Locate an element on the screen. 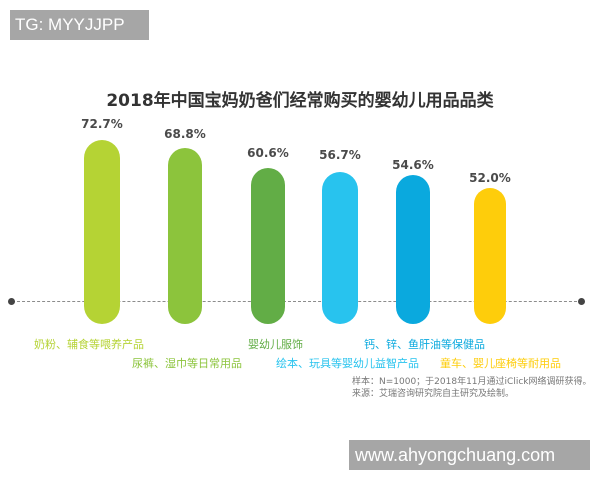 The width and height of the screenshot is (600, 480). sample-note: 样本：N=1000；于2018年11月通过iClick网络调研获得。 is located at coordinates (472, 382).